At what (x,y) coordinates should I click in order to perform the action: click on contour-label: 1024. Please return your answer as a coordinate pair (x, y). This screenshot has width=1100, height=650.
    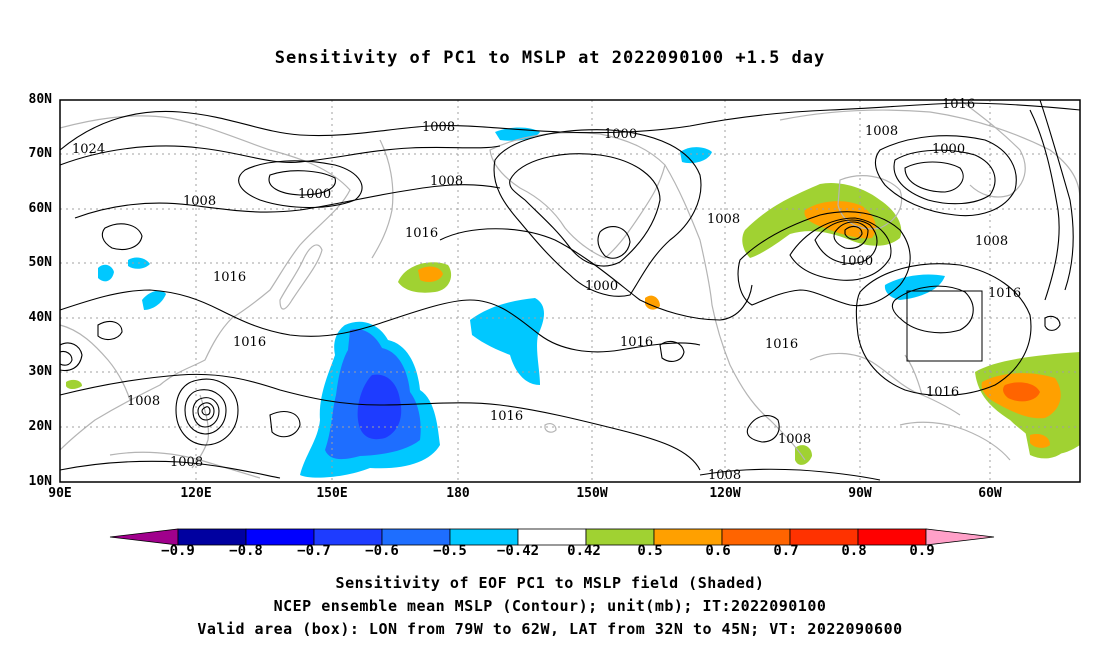
    Looking at the image, I should click on (88, 149).